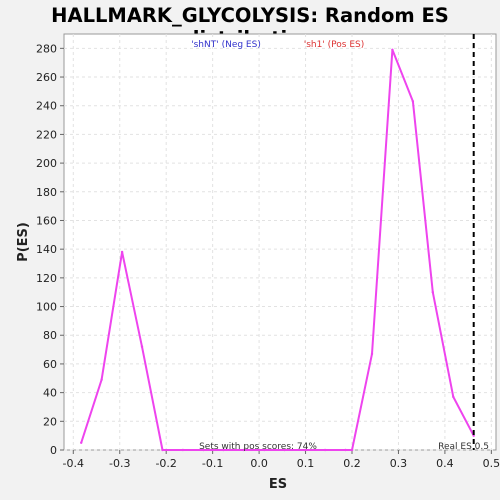  I want to click on y-tick-label: 220, so click(46, 134).